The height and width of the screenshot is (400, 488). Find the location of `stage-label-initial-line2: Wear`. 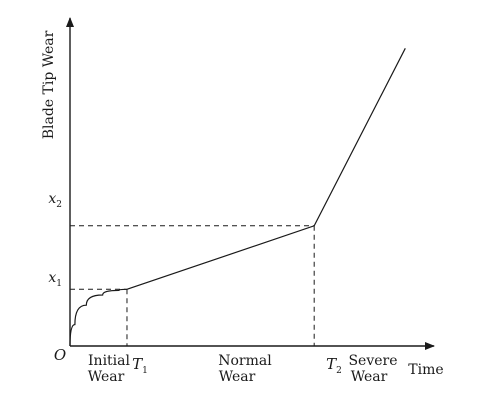

stage-label-initial-line2: Wear is located at coordinates (106, 377).